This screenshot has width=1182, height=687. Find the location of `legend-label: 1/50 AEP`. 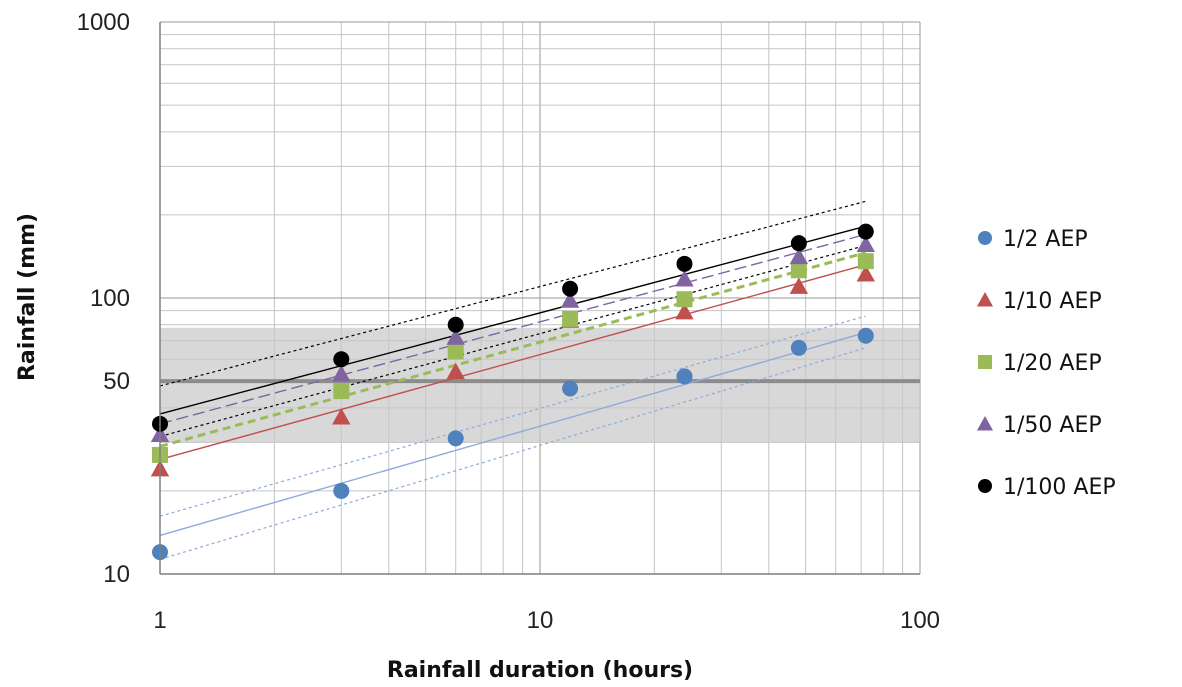

legend-label: 1/50 AEP is located at coordinates (1052, 425).